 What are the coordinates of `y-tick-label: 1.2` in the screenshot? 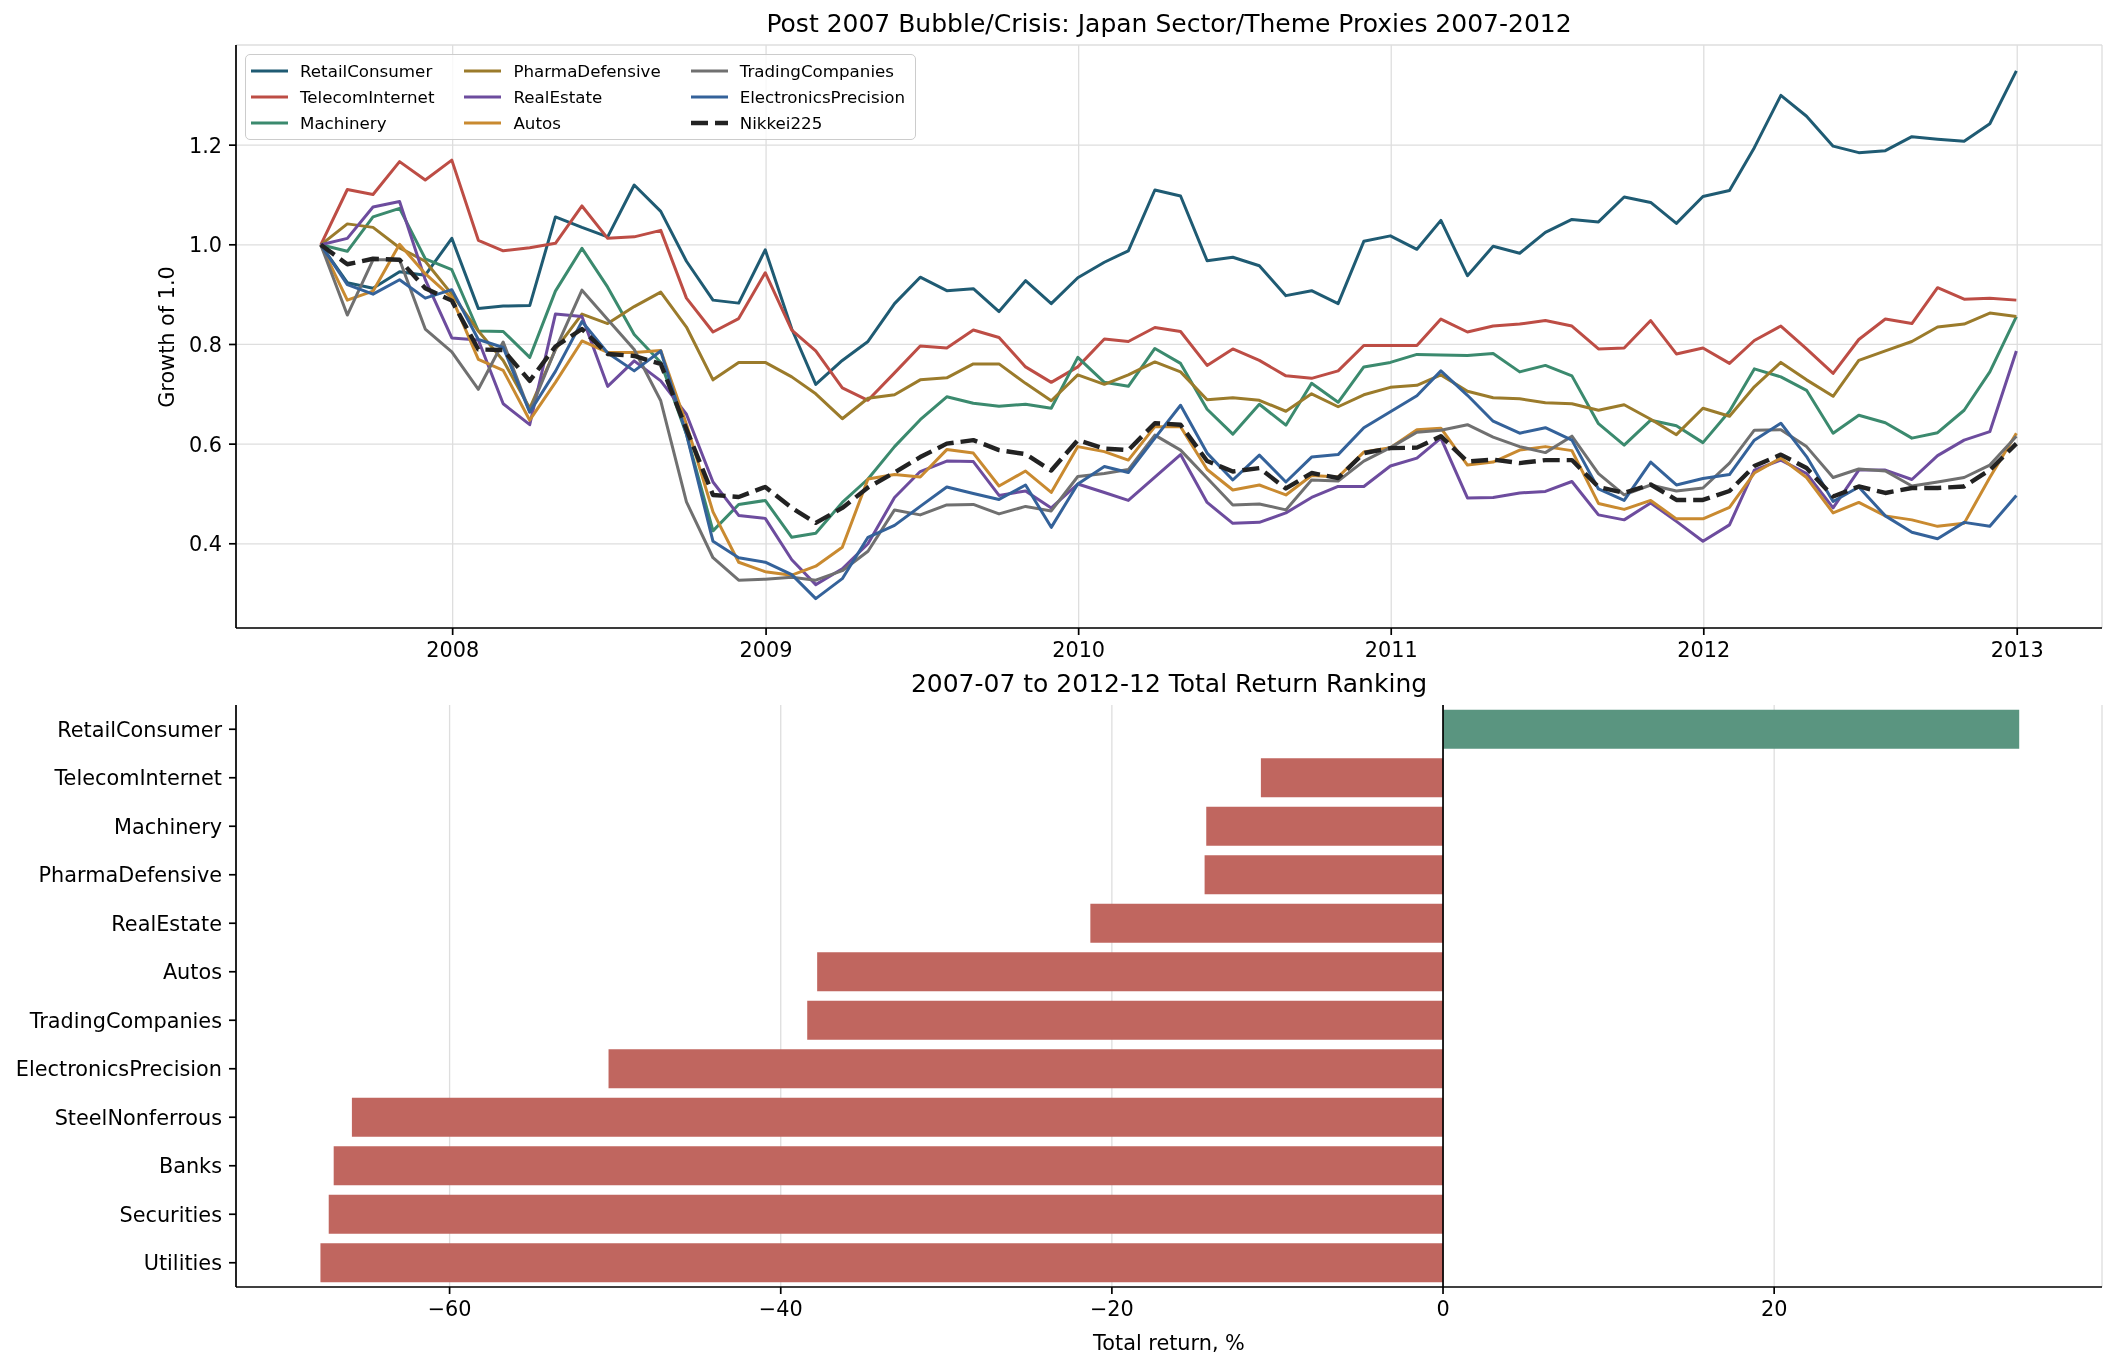 It's located at (205, 145).